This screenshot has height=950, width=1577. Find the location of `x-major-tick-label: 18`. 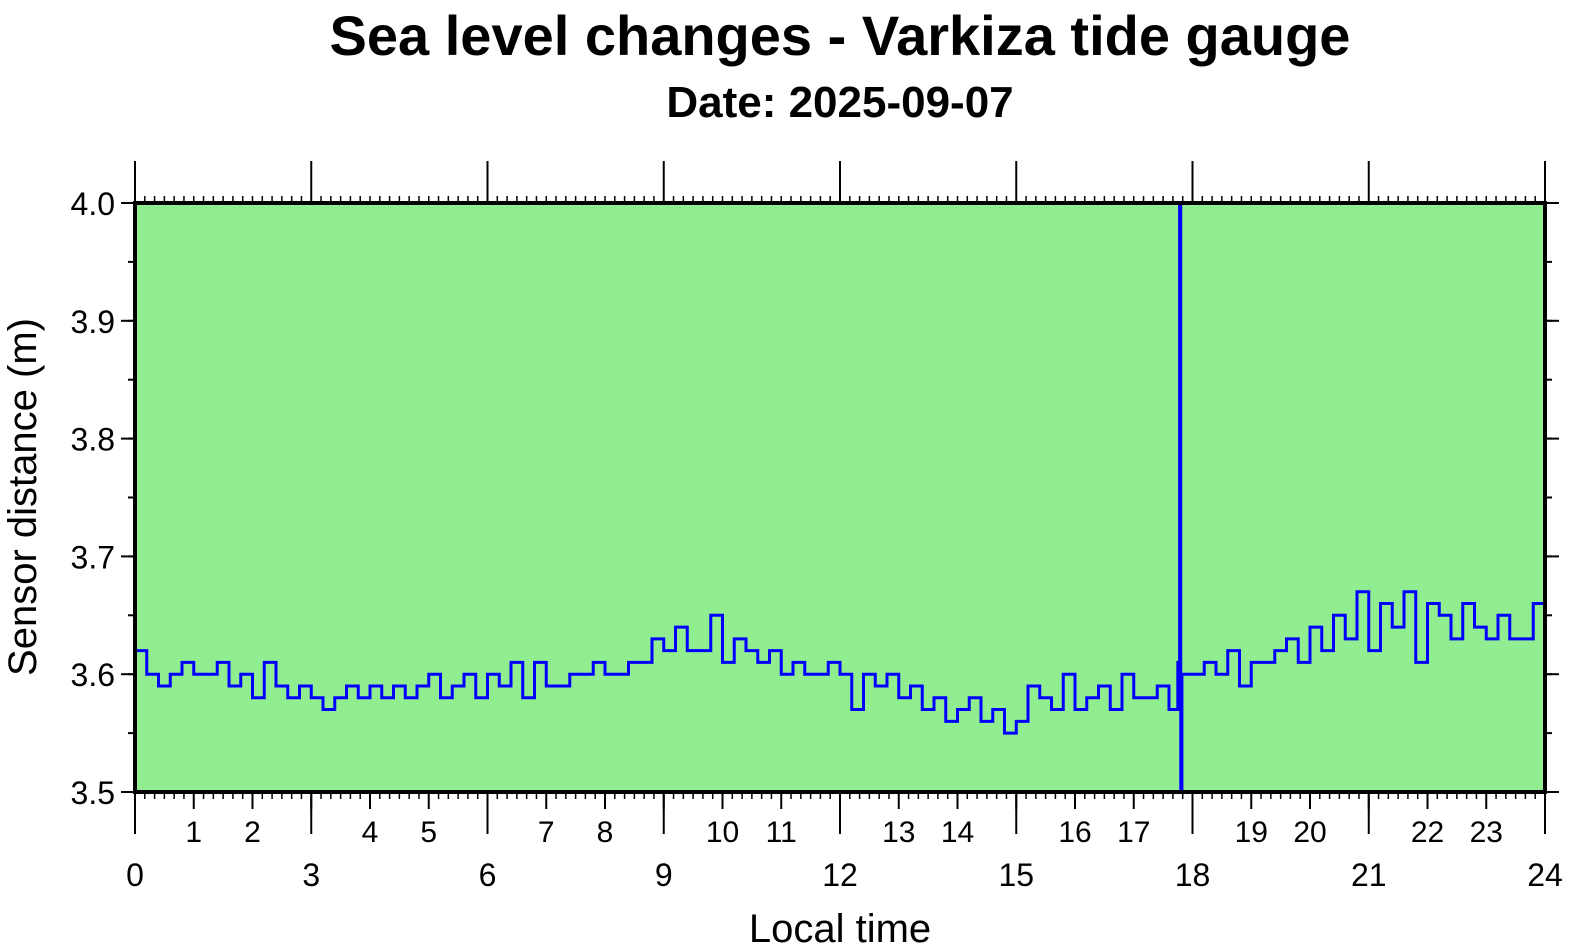

x-major-tick-label: 18 is located at coordinates (1193, 875).